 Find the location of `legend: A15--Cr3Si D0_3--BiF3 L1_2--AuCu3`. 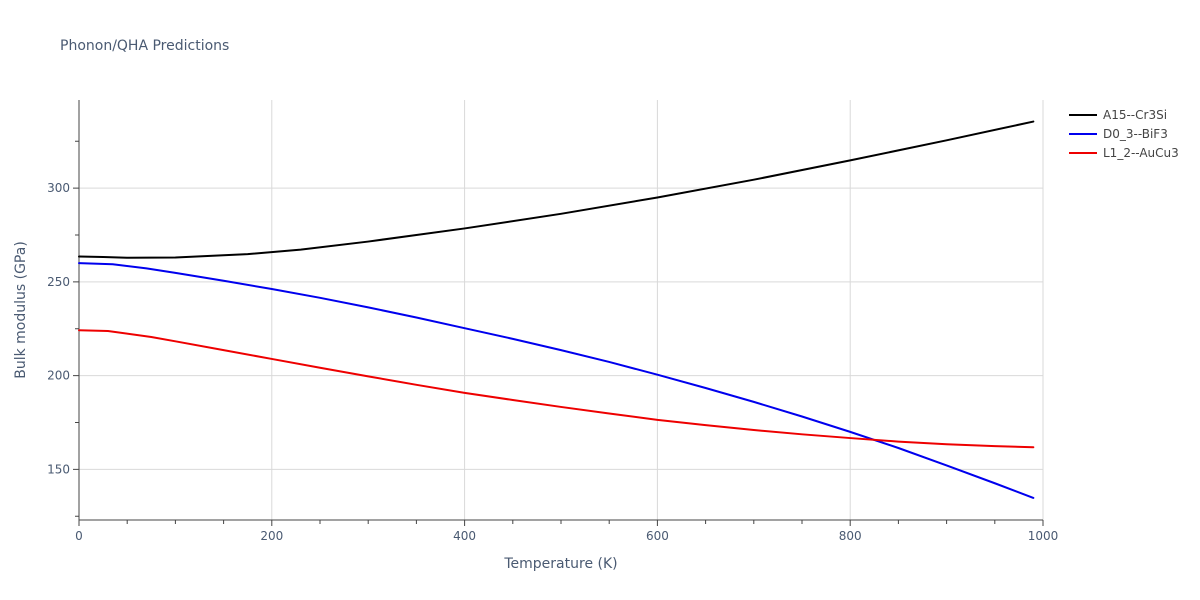

legend: A15--Cr3Si D0_3--BiF3 L1_2--AuCu3 is located at coordinates (1124, 134).